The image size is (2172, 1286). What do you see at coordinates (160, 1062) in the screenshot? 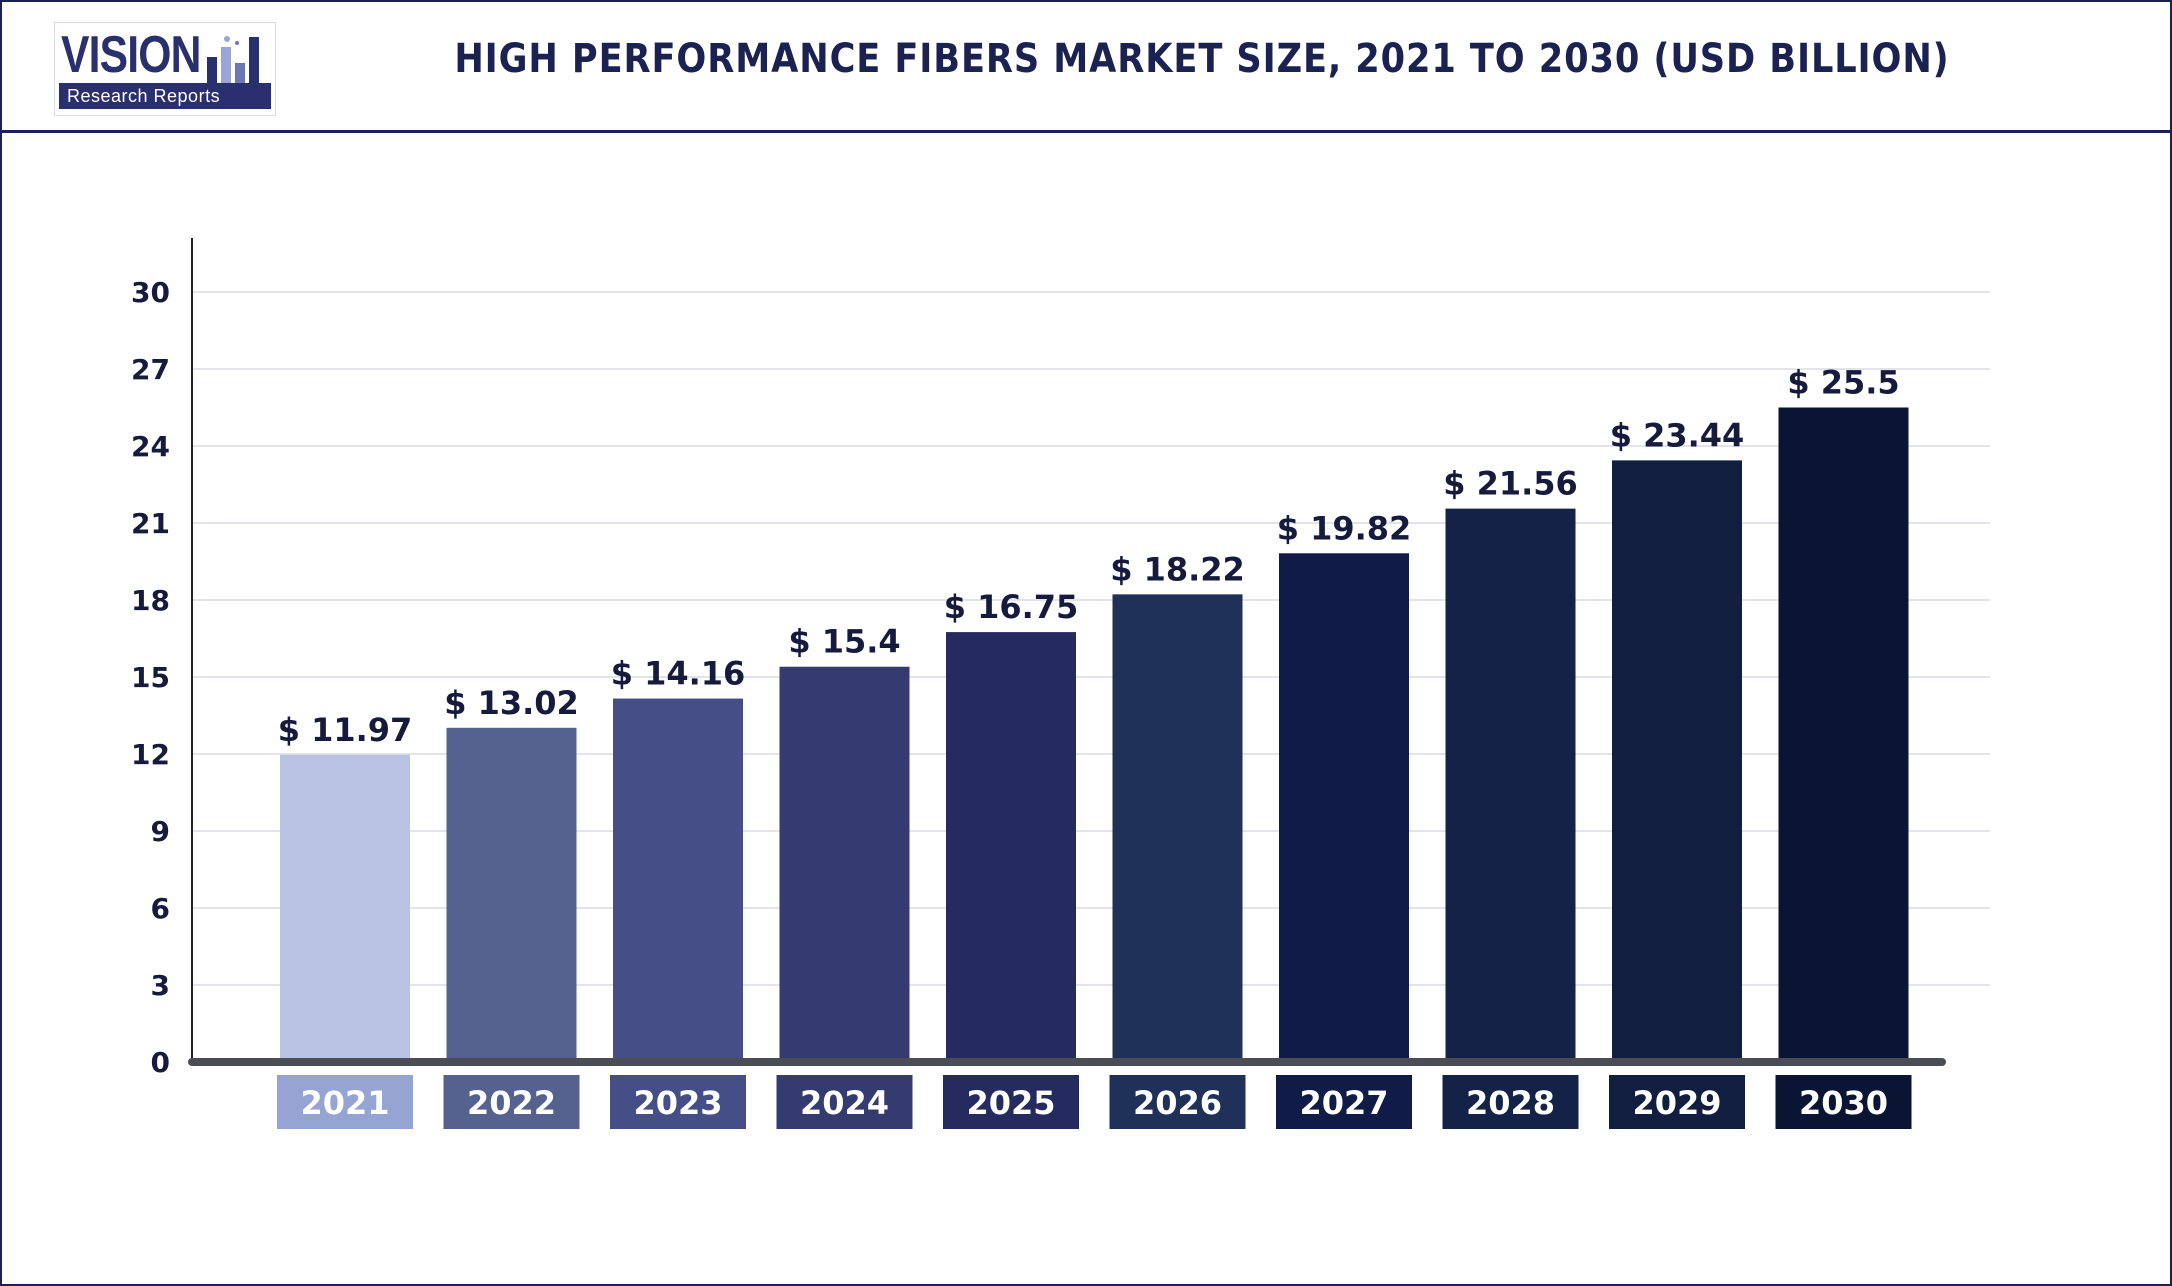
I see `y-tick-label: 0` at bounding box center [160, 1062].